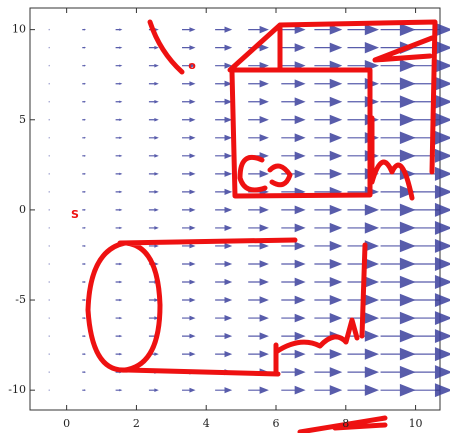 The height and width of the screenshot is (433, 450). I want to click on x-tick-label: 0, so click(66, 423).